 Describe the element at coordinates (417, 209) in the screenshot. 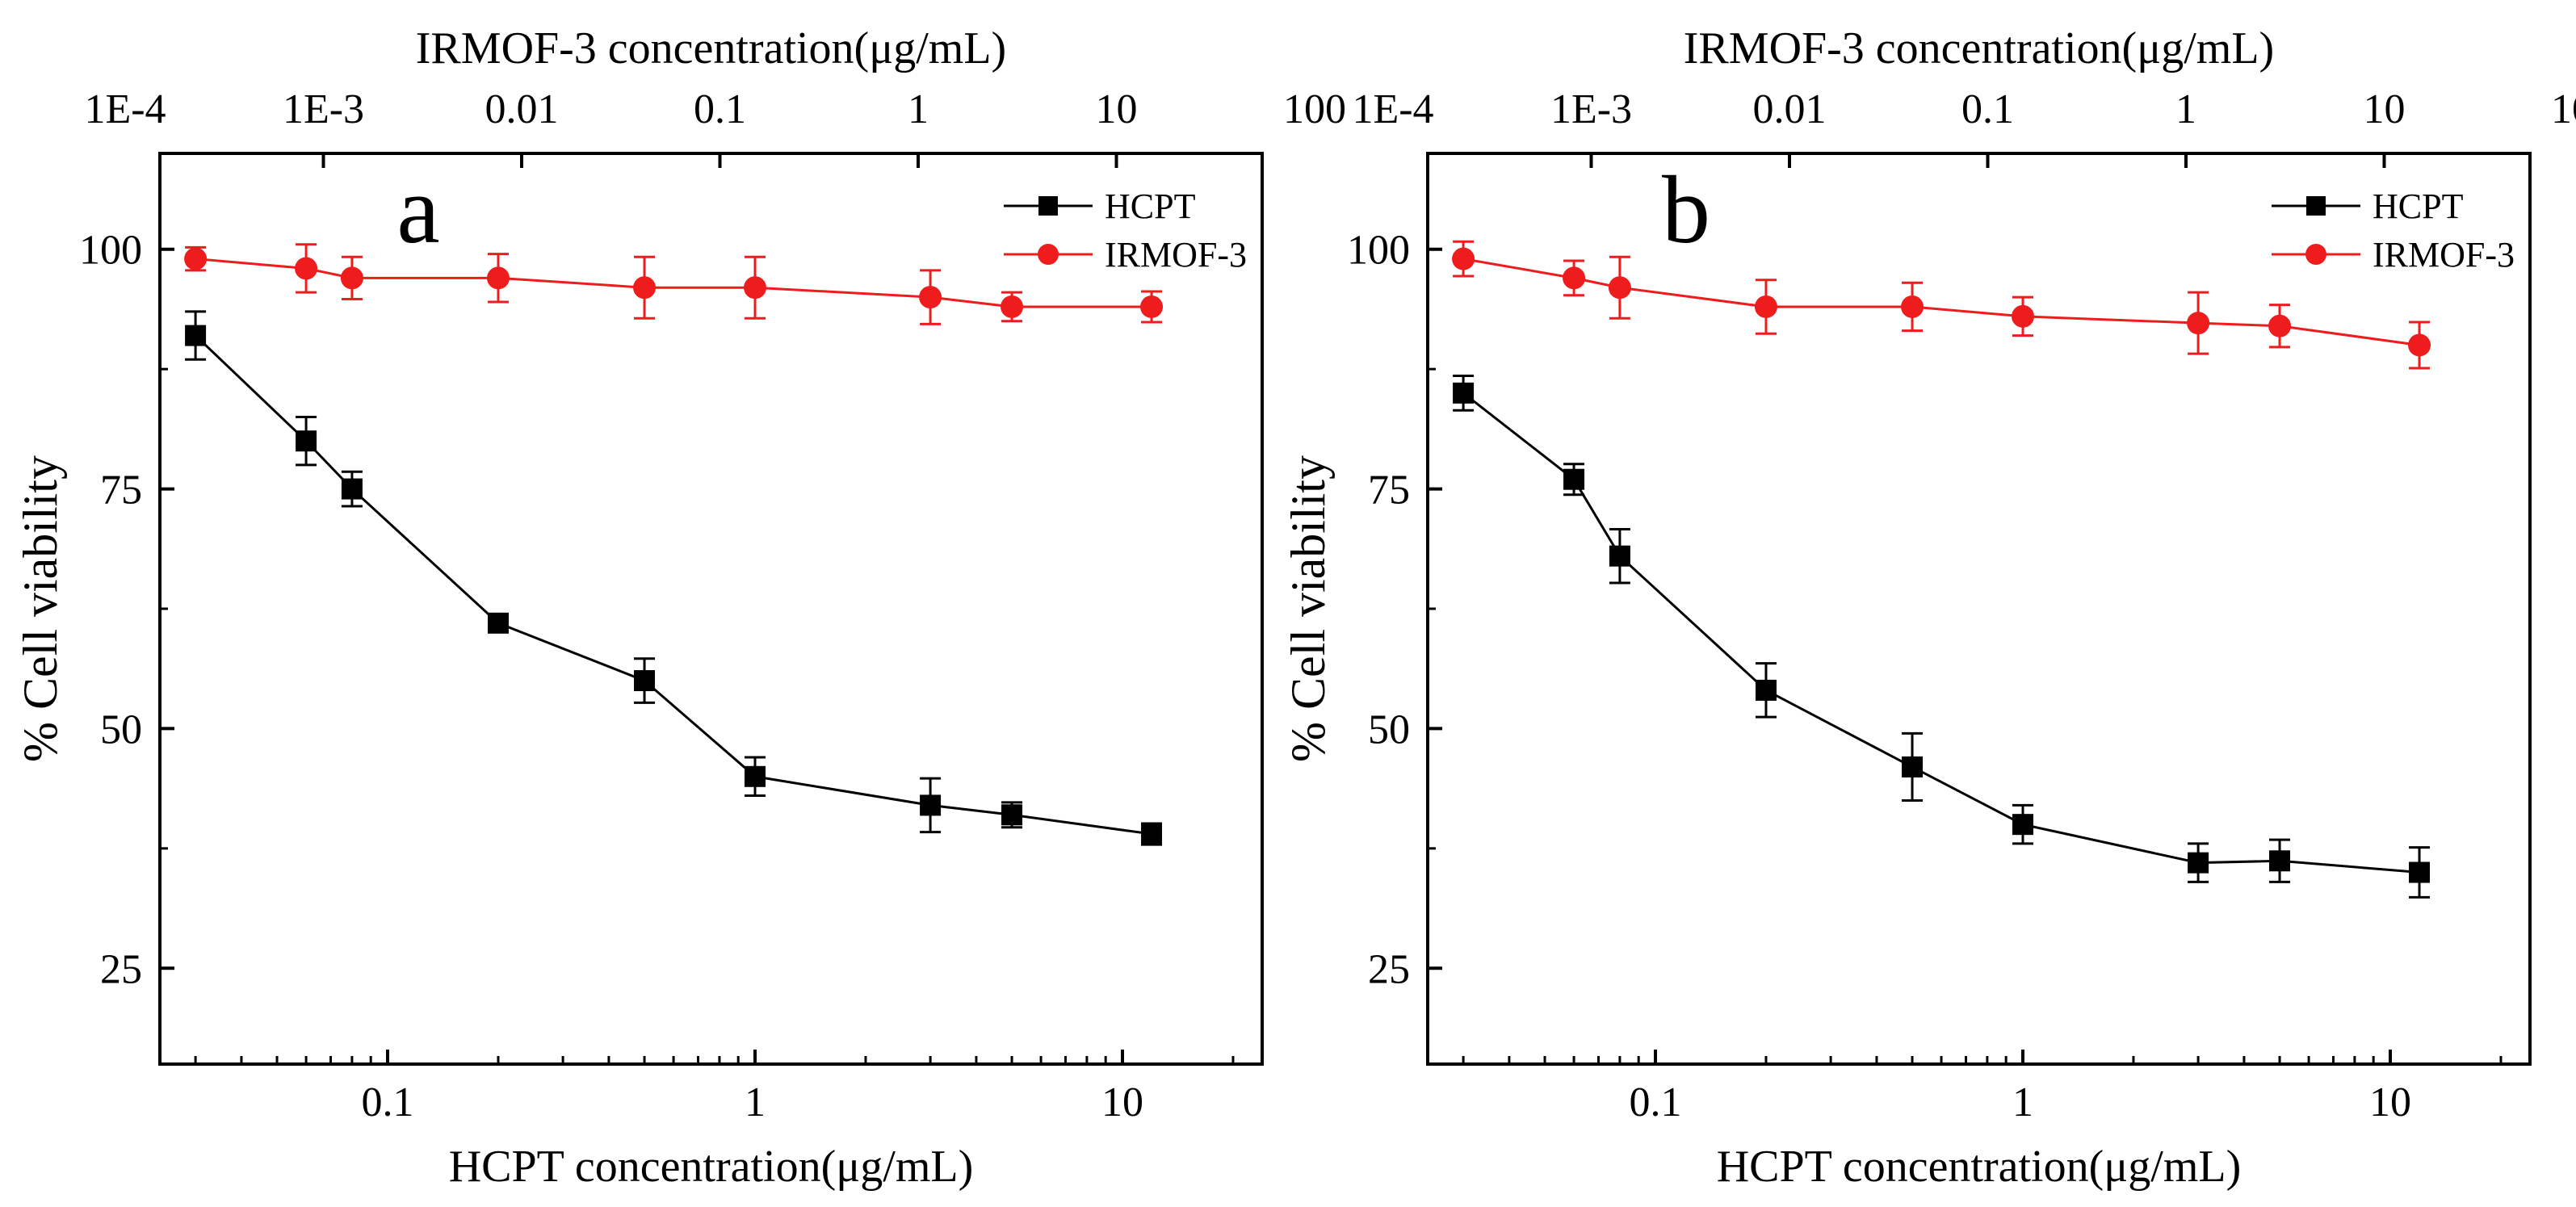

I see `panel-label: a` at that location.